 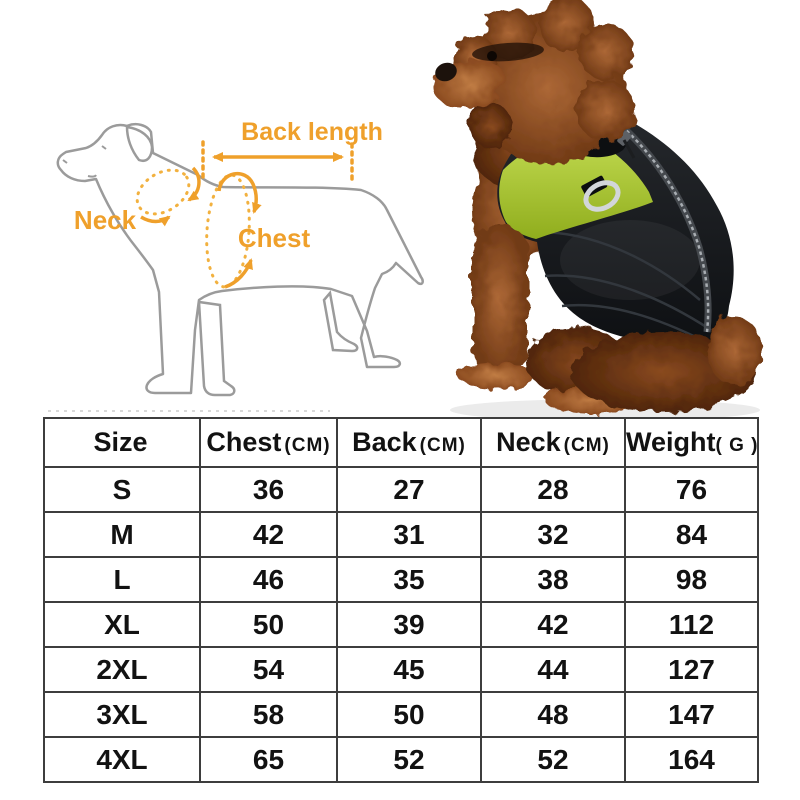 What do you see at coordinates (139, 143) in the screenshot?
I see `dog-ear` at bounding box center [139, 143].